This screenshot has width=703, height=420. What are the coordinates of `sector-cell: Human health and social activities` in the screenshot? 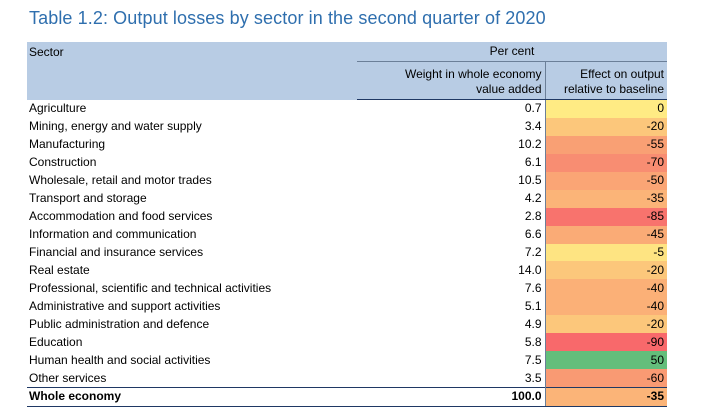 It's located at (120, 359).